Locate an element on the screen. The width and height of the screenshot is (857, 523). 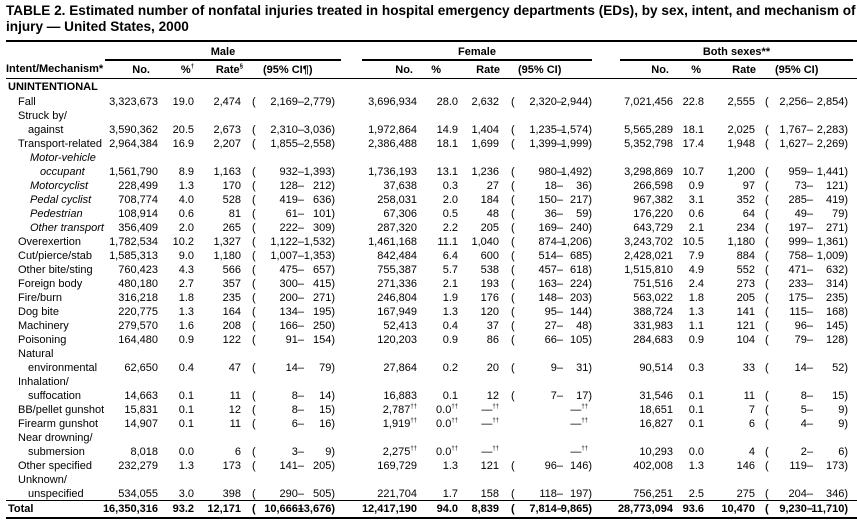
male-percent: 9.0 is located at coordinates (186, 256).